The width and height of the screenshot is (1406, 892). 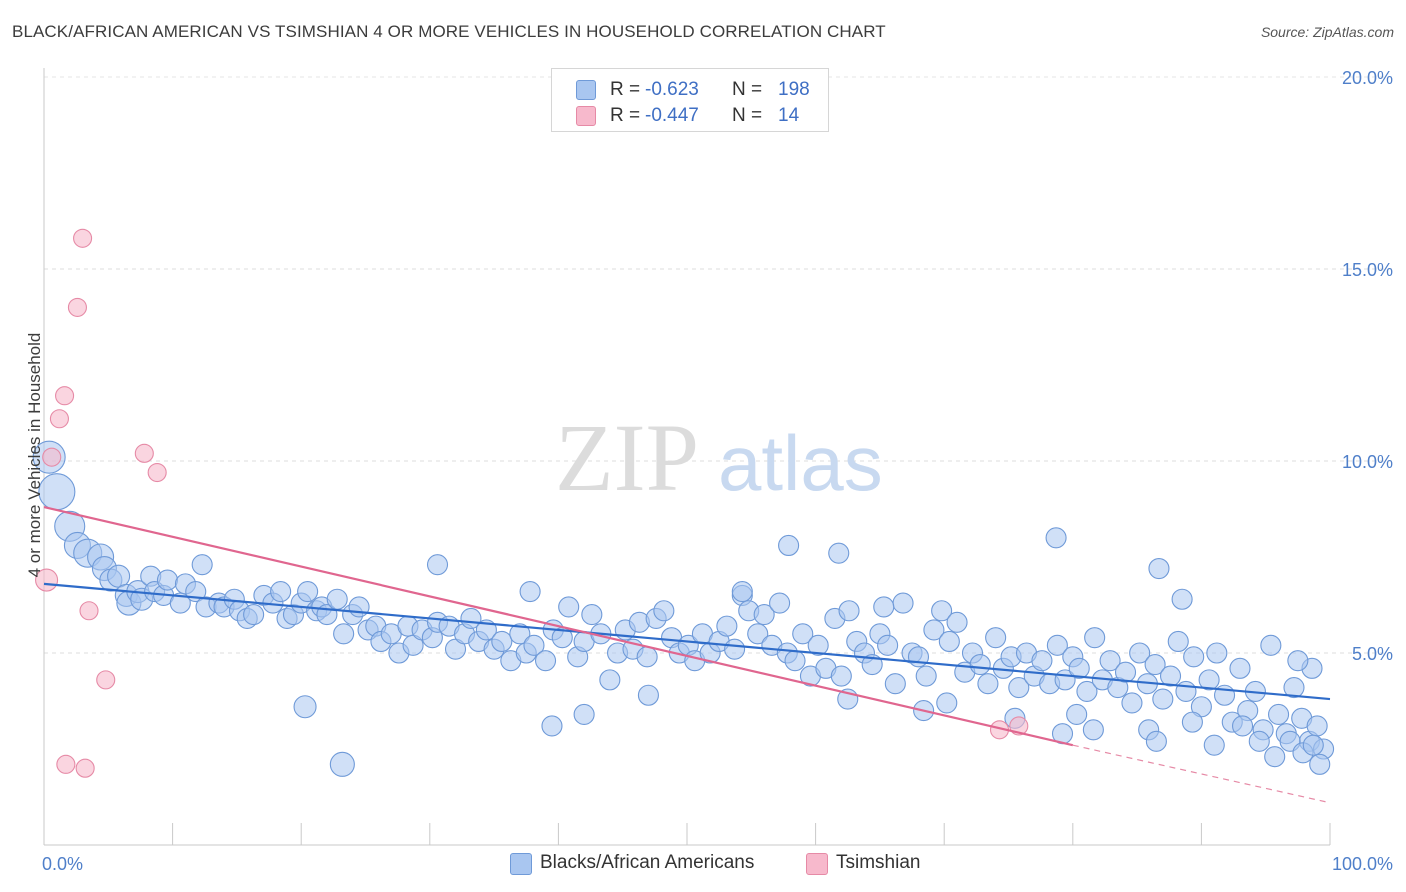 I want to click on legend-r-label: R =, so click(x=625, y=89).